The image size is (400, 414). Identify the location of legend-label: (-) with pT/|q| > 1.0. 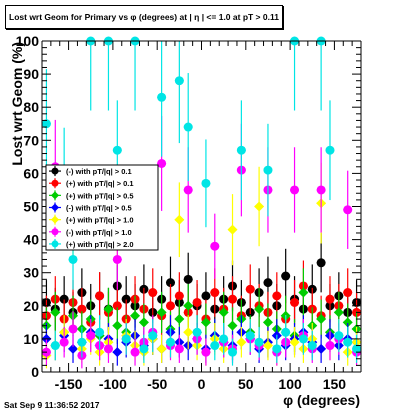
(99, 232).